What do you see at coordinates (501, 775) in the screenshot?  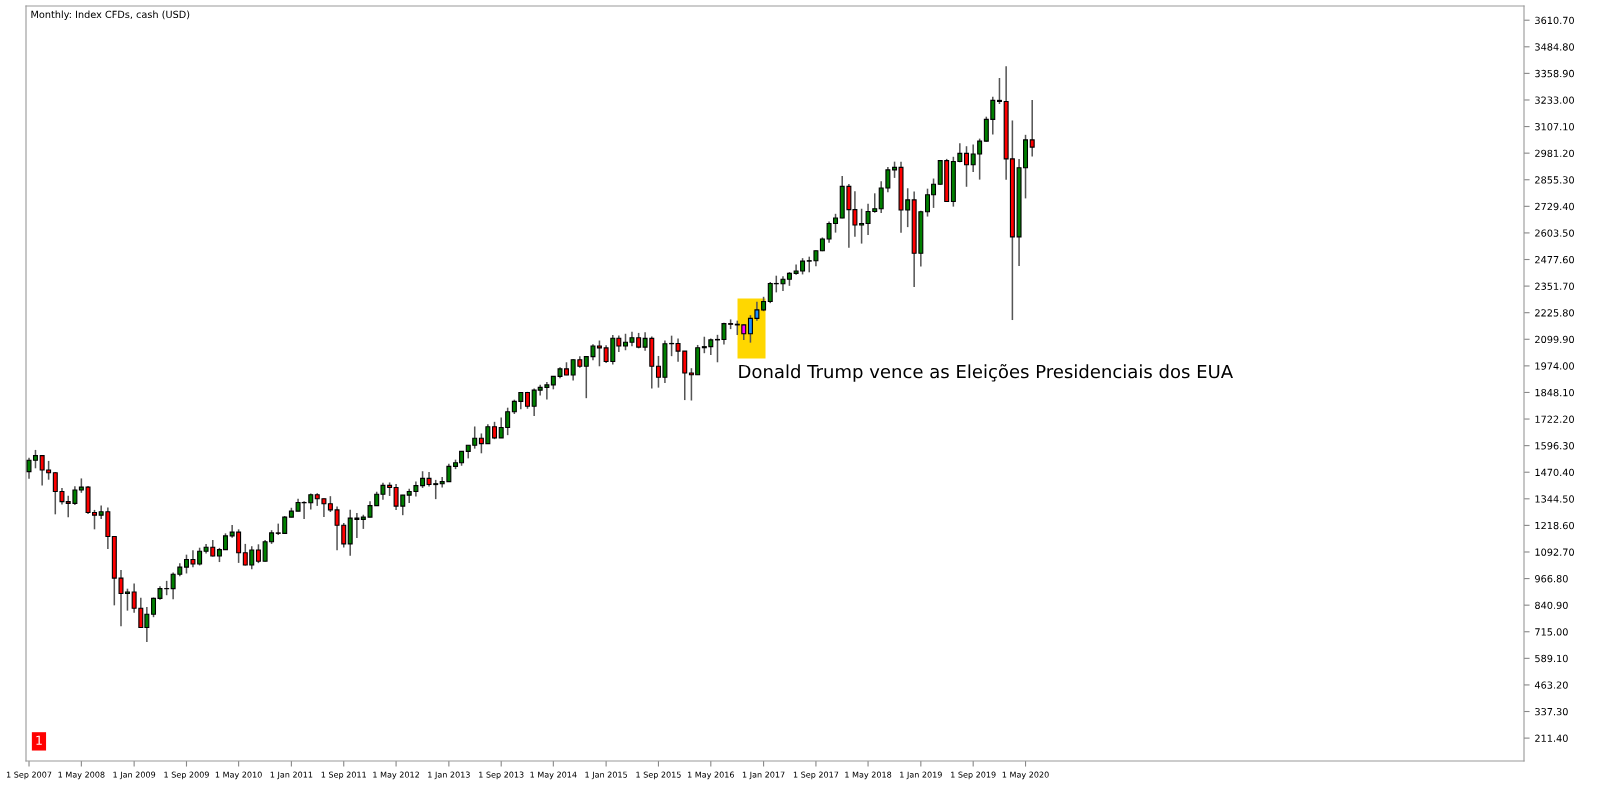 I see `x-tick-label: 1 Sep 2013` at bounding box center [501, 775].